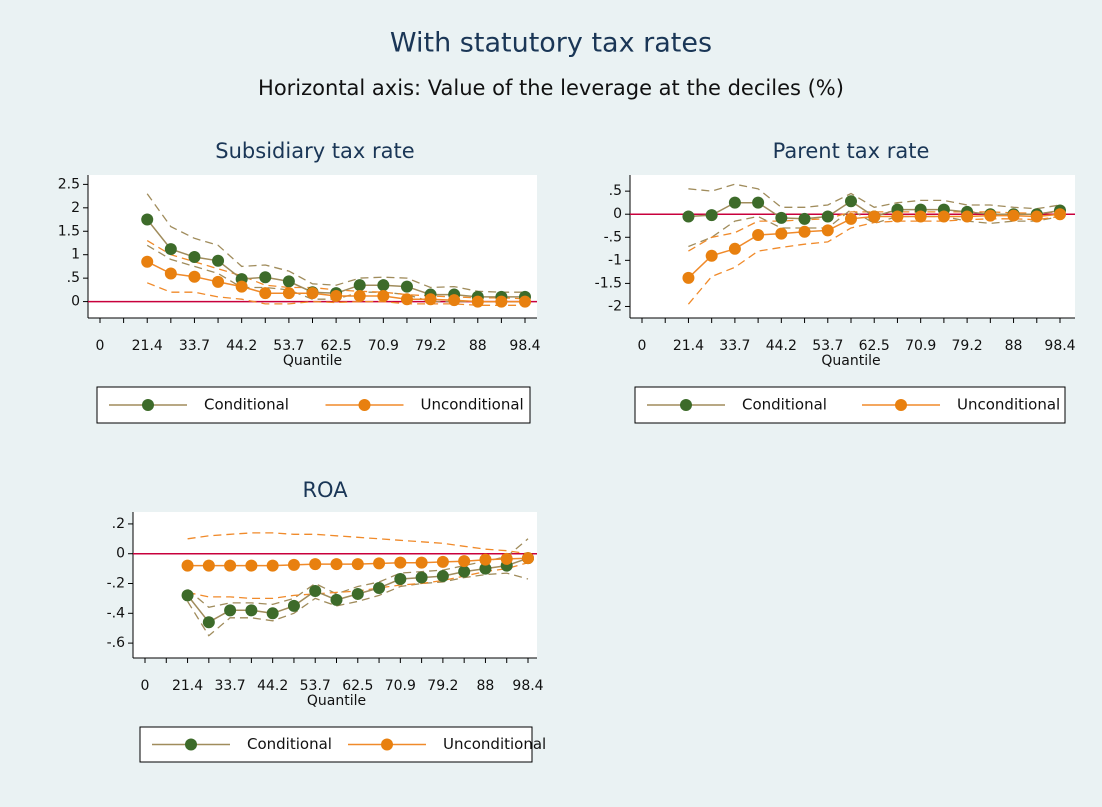 The image size is (1102, 807). Describe the element at coordinates (615, 306) in the screenshot. I see `y-tick-label: -2` at that location.